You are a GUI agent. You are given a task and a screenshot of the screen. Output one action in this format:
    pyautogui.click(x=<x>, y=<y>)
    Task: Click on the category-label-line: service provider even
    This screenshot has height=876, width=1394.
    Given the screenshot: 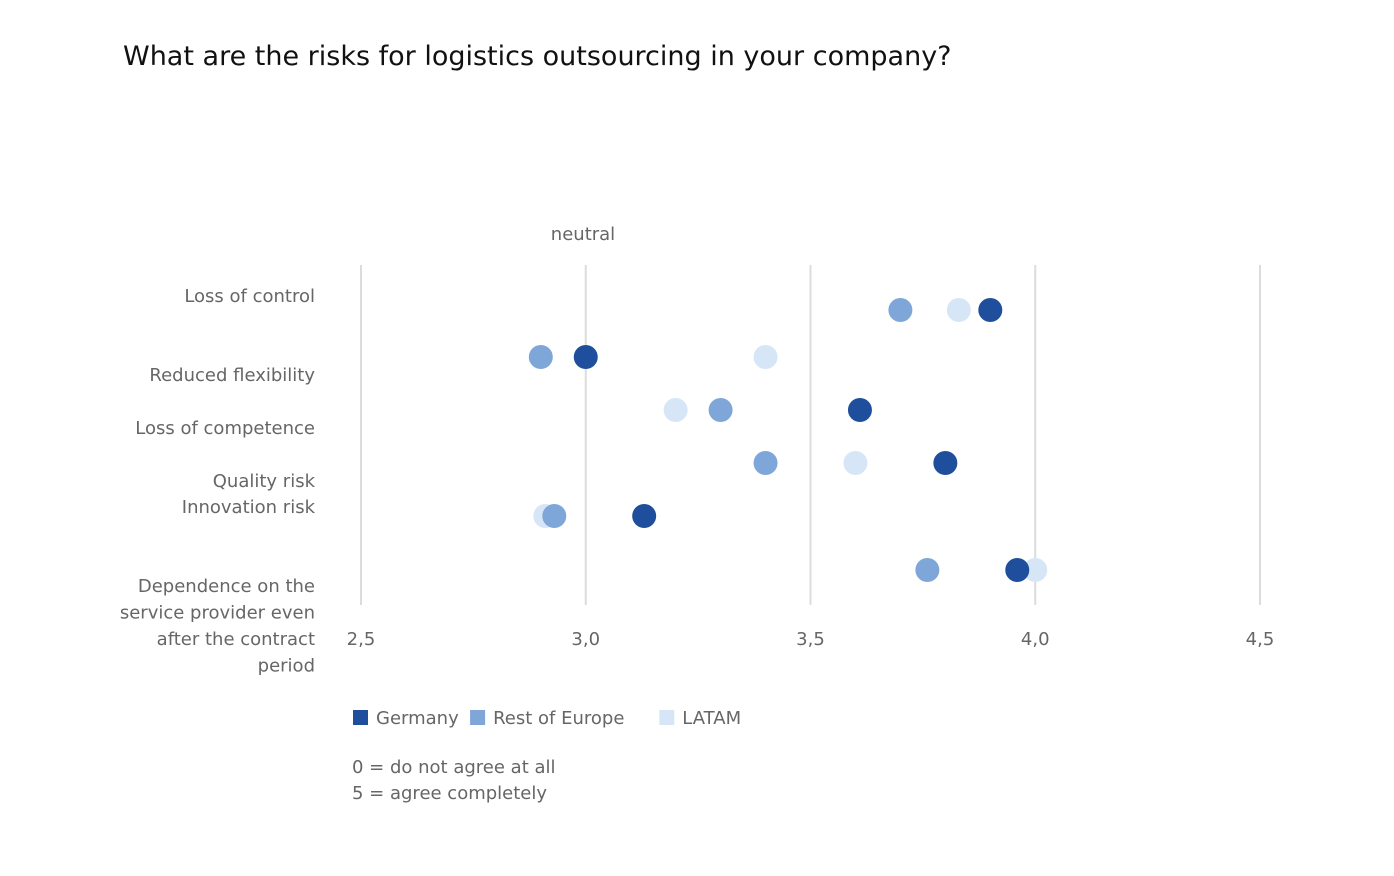 What is the action you would take?
    pyautogui.click(x=217, y=613)
    